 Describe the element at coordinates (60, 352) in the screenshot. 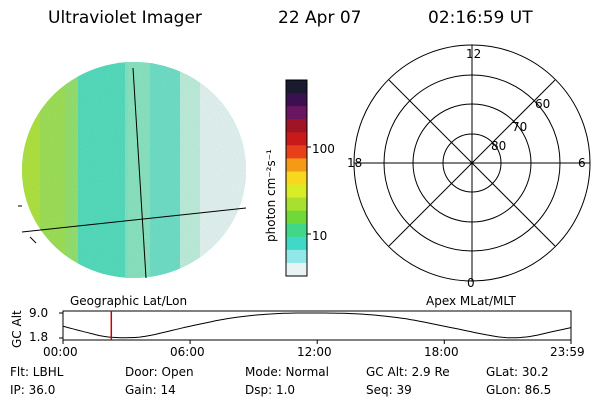

I see `strip-xtick-0000: 00:00` at that location.